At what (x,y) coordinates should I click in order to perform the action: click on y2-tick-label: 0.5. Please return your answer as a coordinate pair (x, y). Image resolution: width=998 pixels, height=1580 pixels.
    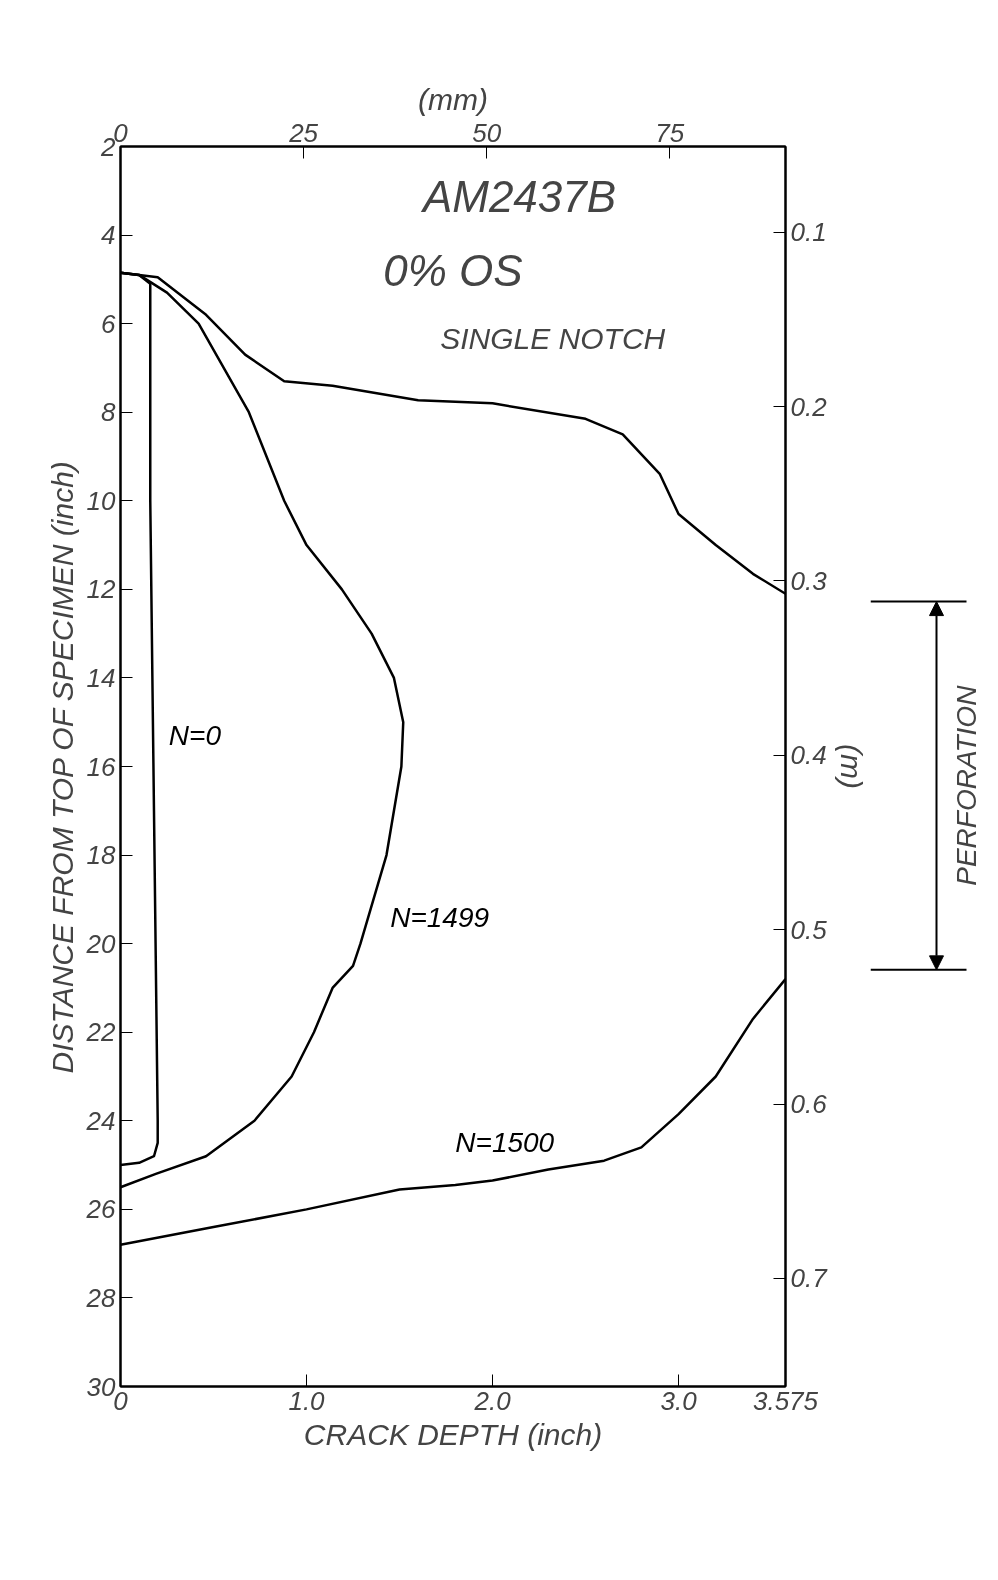
    Looking at the image, I should click on (809, 929).